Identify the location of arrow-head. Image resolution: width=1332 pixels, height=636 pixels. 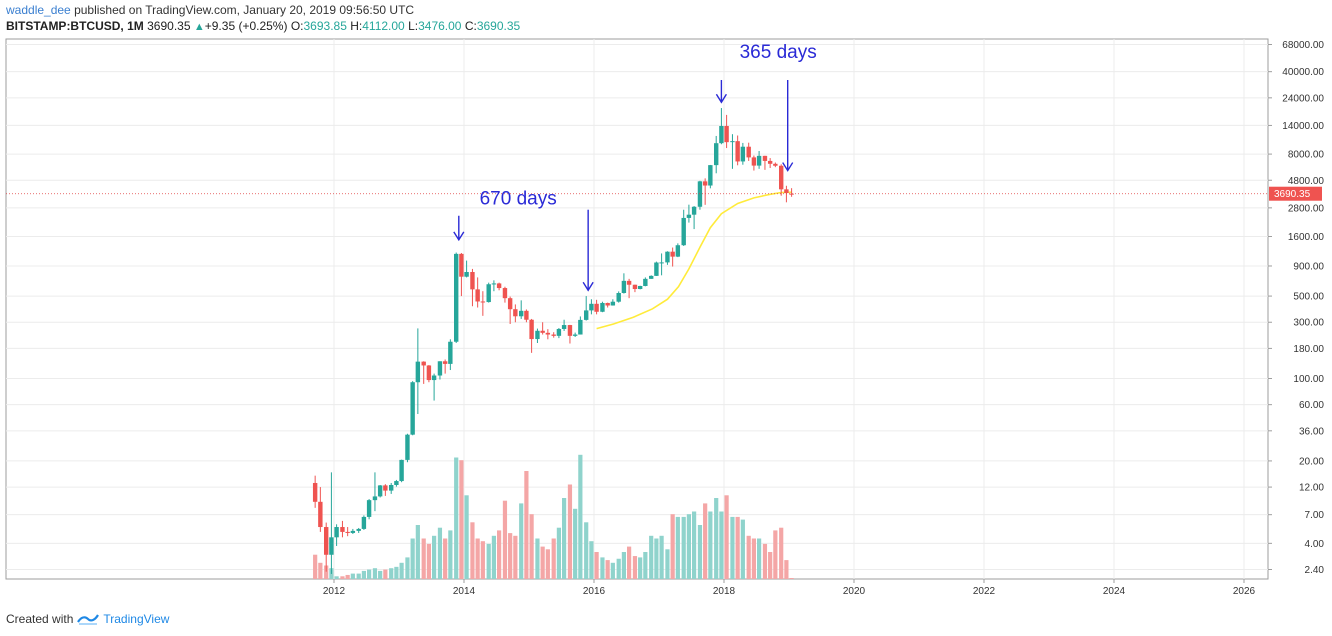
(459, 236).